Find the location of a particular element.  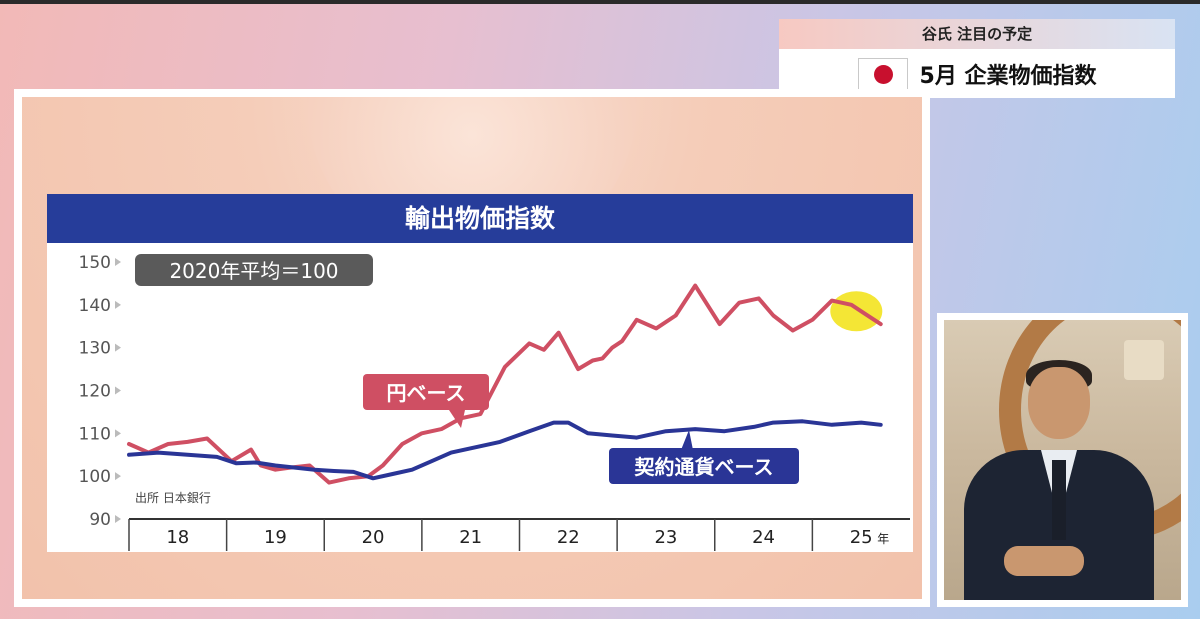

contract-callout-label: 契約通貨ベース is located at coordinates (704, 467).